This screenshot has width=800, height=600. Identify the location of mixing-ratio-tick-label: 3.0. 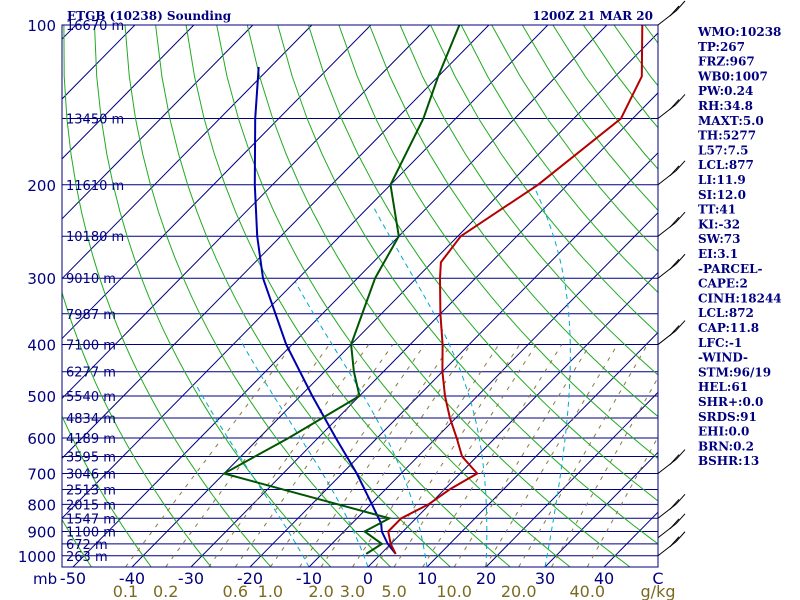
(352, 591).